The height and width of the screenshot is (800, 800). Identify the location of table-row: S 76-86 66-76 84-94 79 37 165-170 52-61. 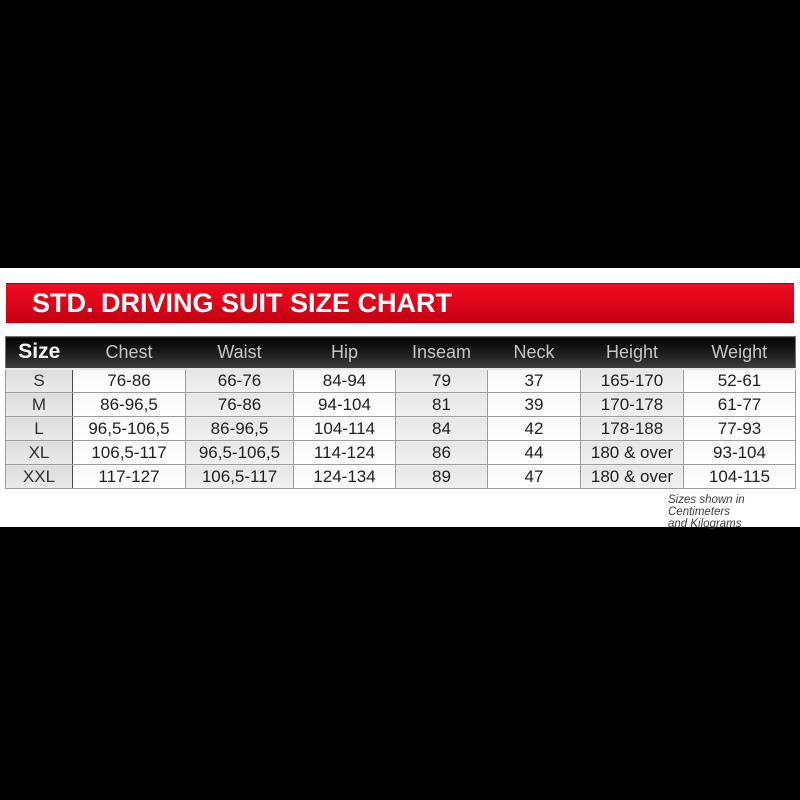
(400, 380).